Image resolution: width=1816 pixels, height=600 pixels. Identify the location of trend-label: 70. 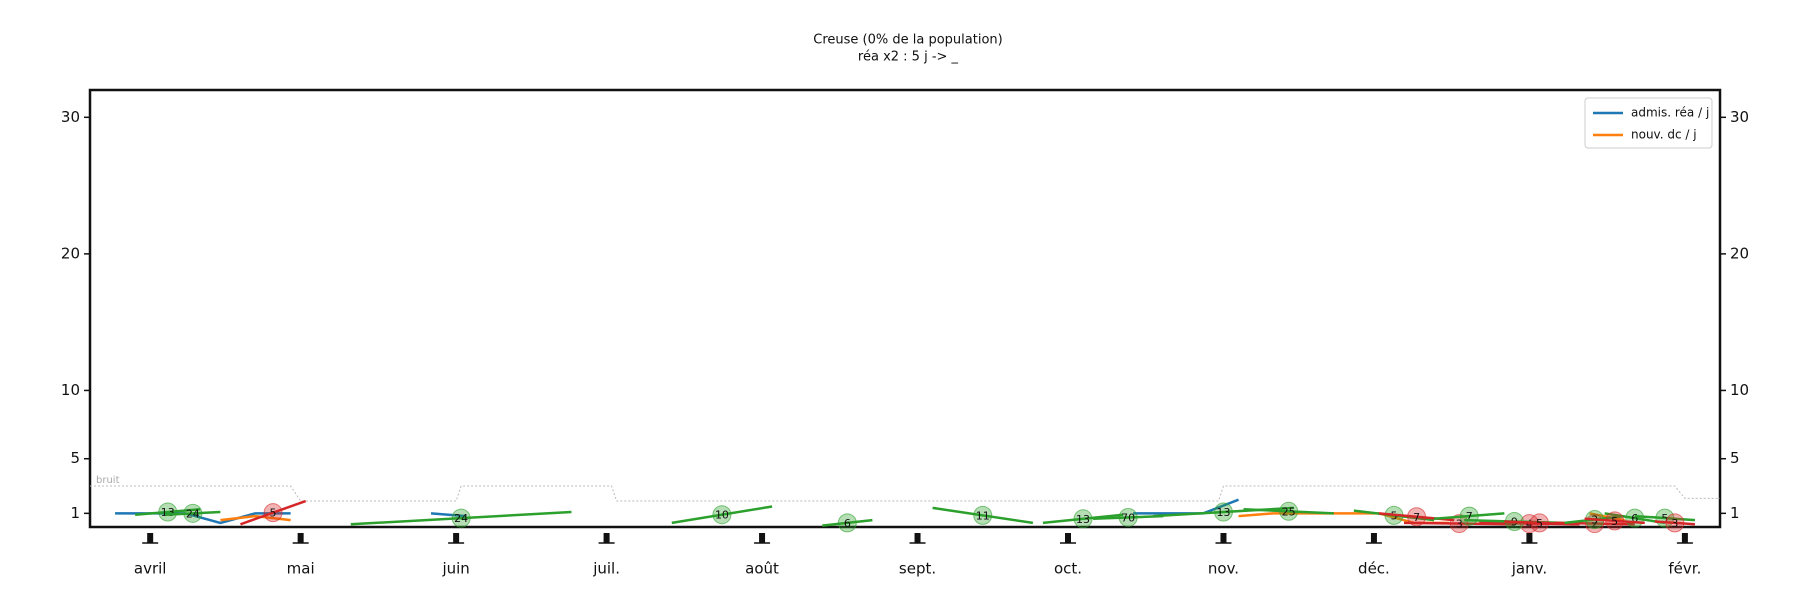
(1128, 517).